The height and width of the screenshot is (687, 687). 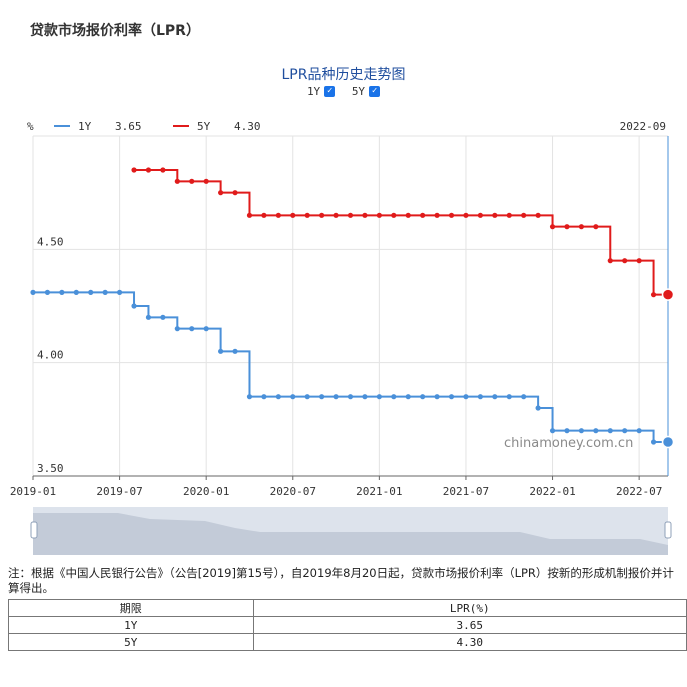 What do you see at coordinates (379, 491) in the screenshot?
I see `x-tick-label: 2021-01` at bounding box center [379, 491].